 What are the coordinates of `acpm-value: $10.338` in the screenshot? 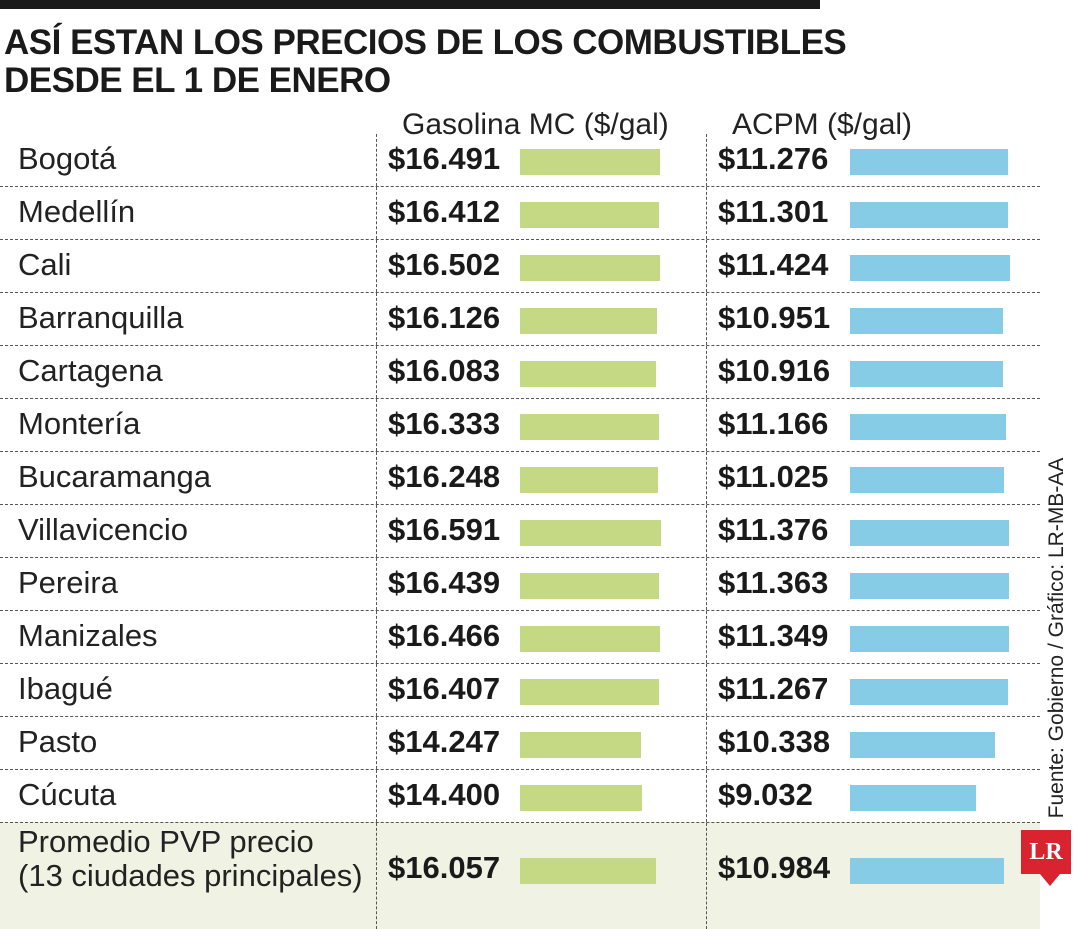 It's located at (774, 741).